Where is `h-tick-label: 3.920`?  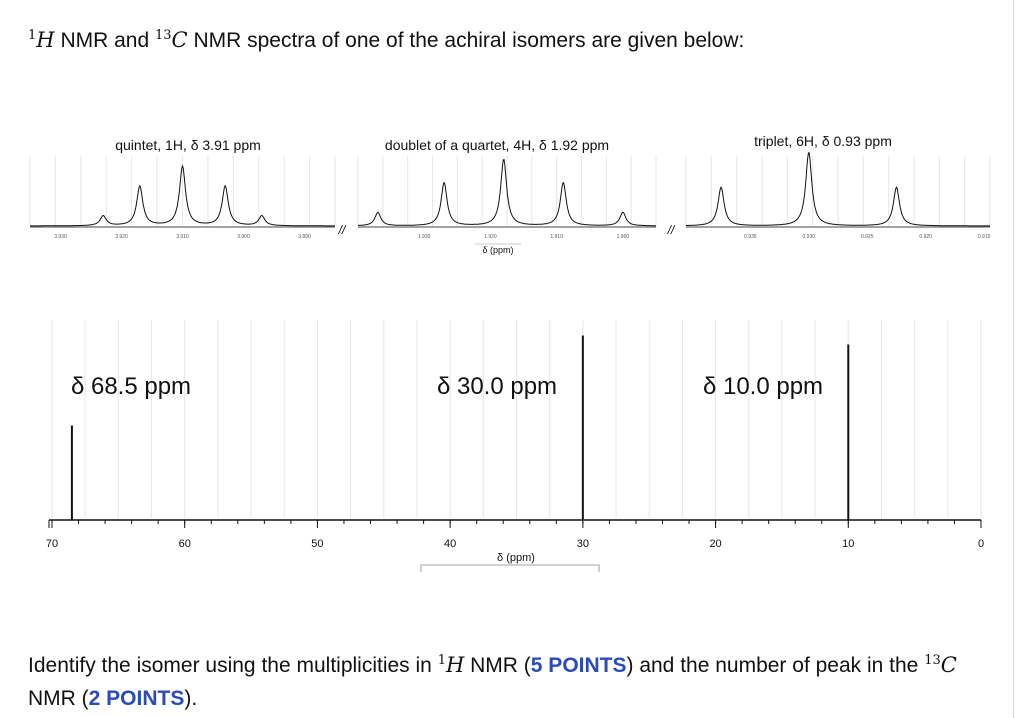 h-tick-label: 3.920 is located at coordinates (121, 237).